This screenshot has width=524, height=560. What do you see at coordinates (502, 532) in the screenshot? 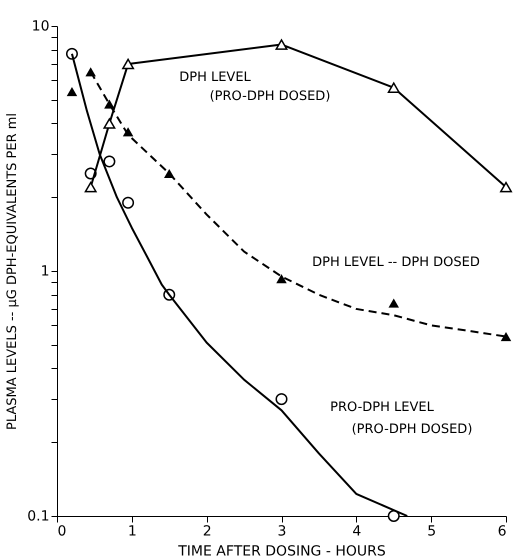
I see `x-tick-label: 6` at bounding box center [502, 532].